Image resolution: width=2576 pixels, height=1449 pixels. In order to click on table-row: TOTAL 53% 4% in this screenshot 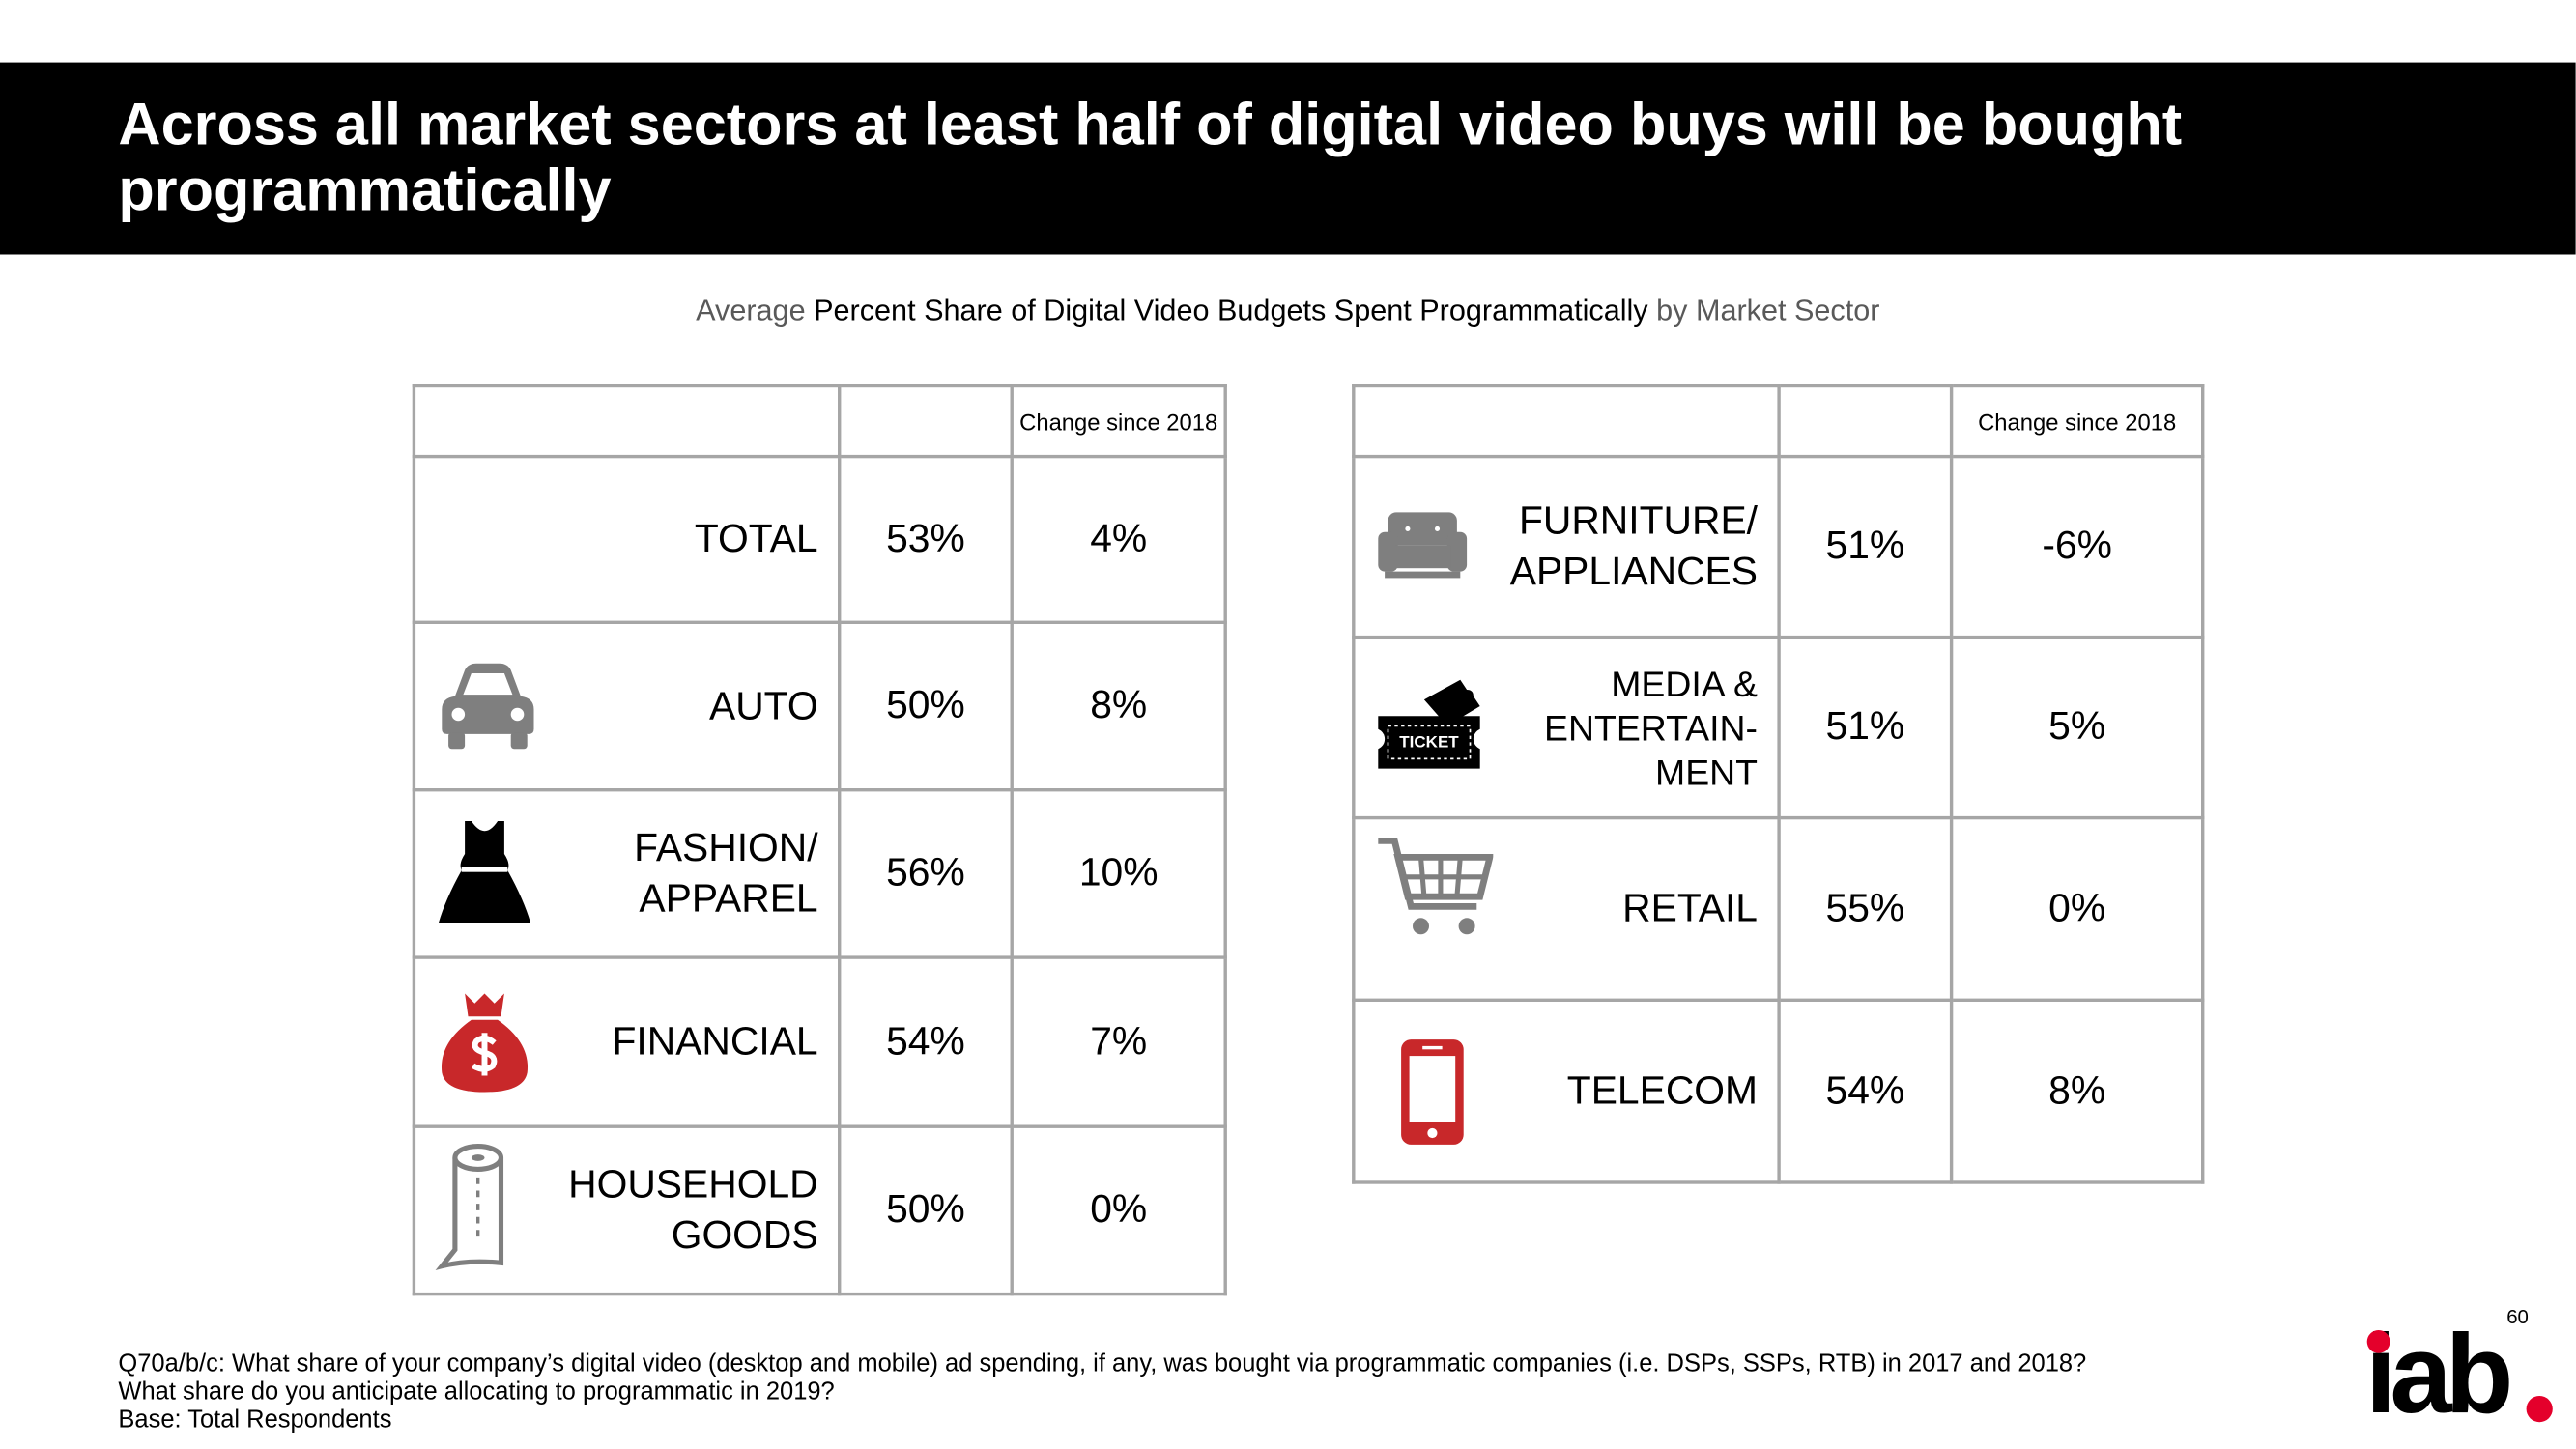, I will do `click(820, 539)`.